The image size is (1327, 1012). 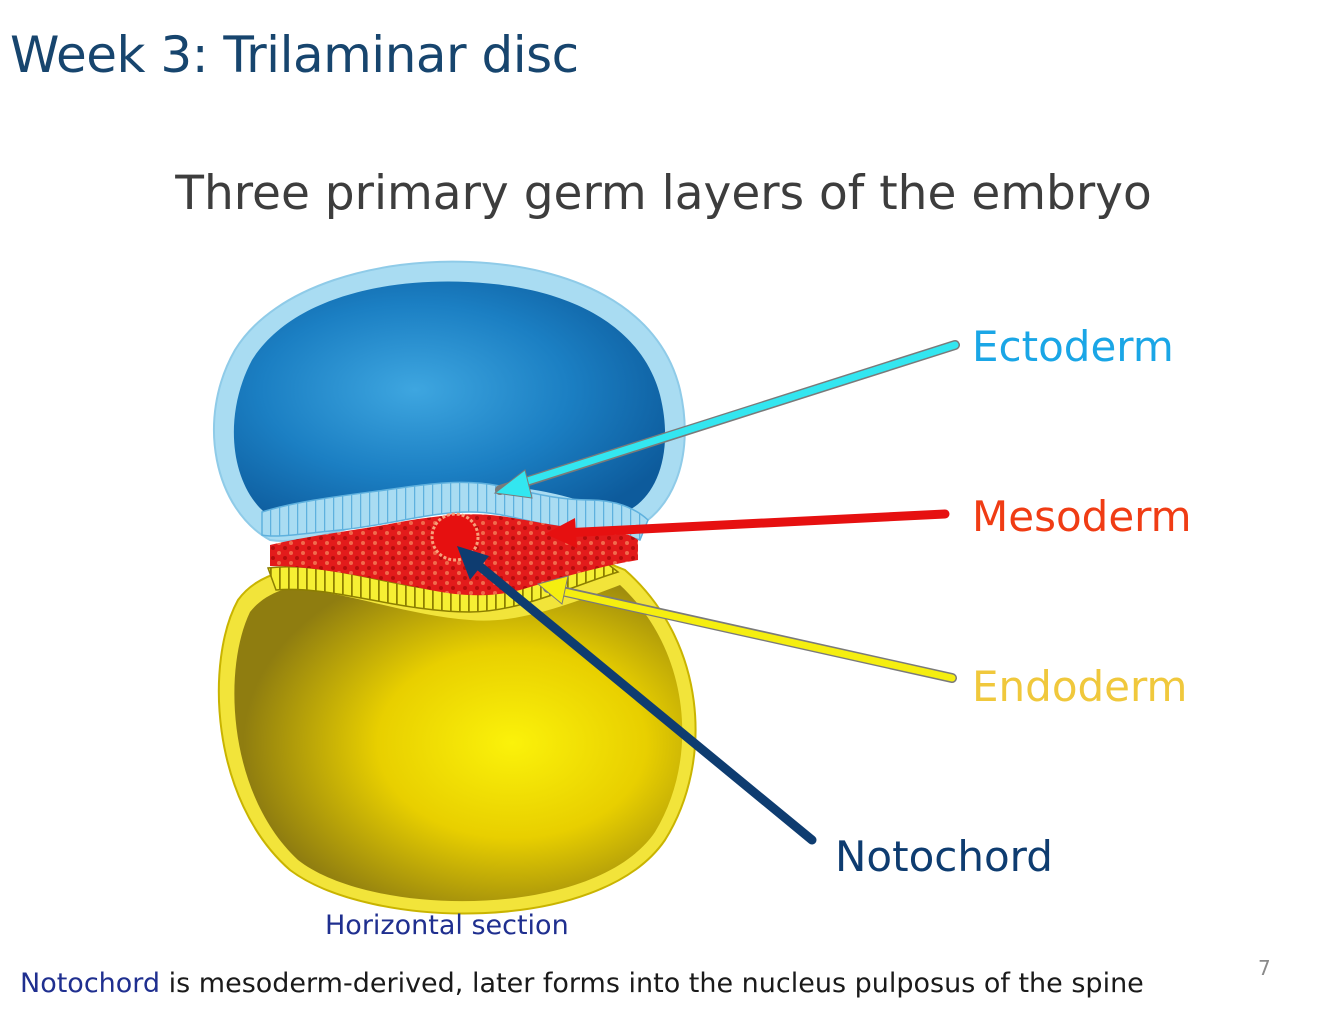 What do you see at coordinates (642, 700) in the screenshot?
I see `notochord-arrow` at bounding box center [642, 700].